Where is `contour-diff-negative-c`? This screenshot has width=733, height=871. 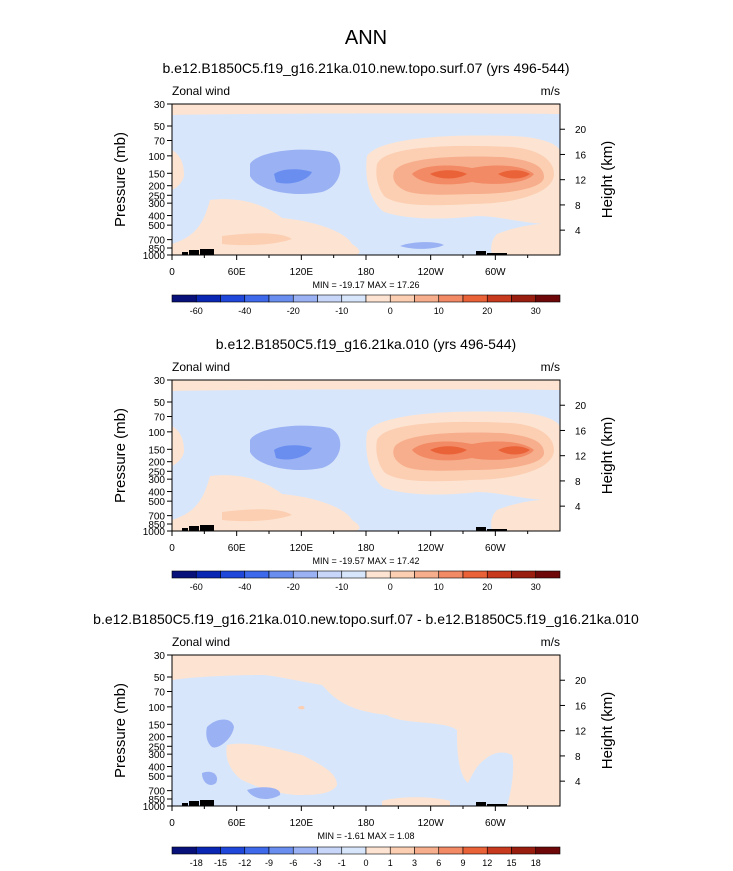 contour-diff-negative-c is located at coordinates (264, 793).